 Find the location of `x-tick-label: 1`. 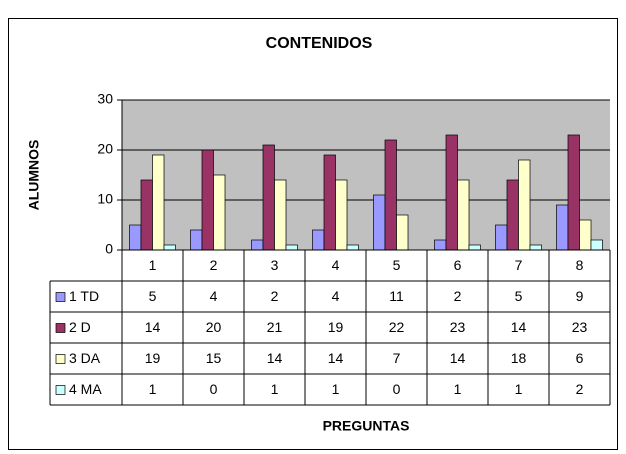

x-tick-label: 1 is located at coordinates (153, 265).